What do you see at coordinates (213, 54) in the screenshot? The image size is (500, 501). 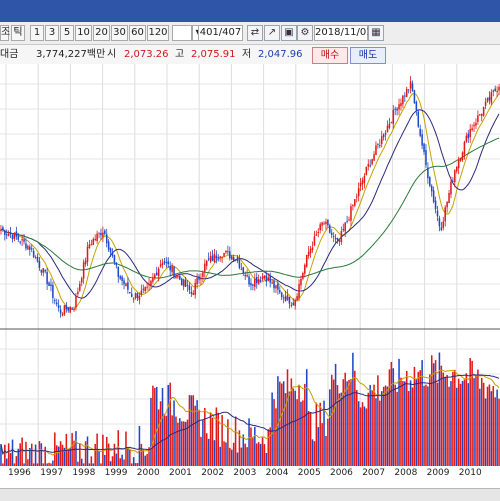 I see `high-value: 2,075.91` at bounding box center [213, 54].